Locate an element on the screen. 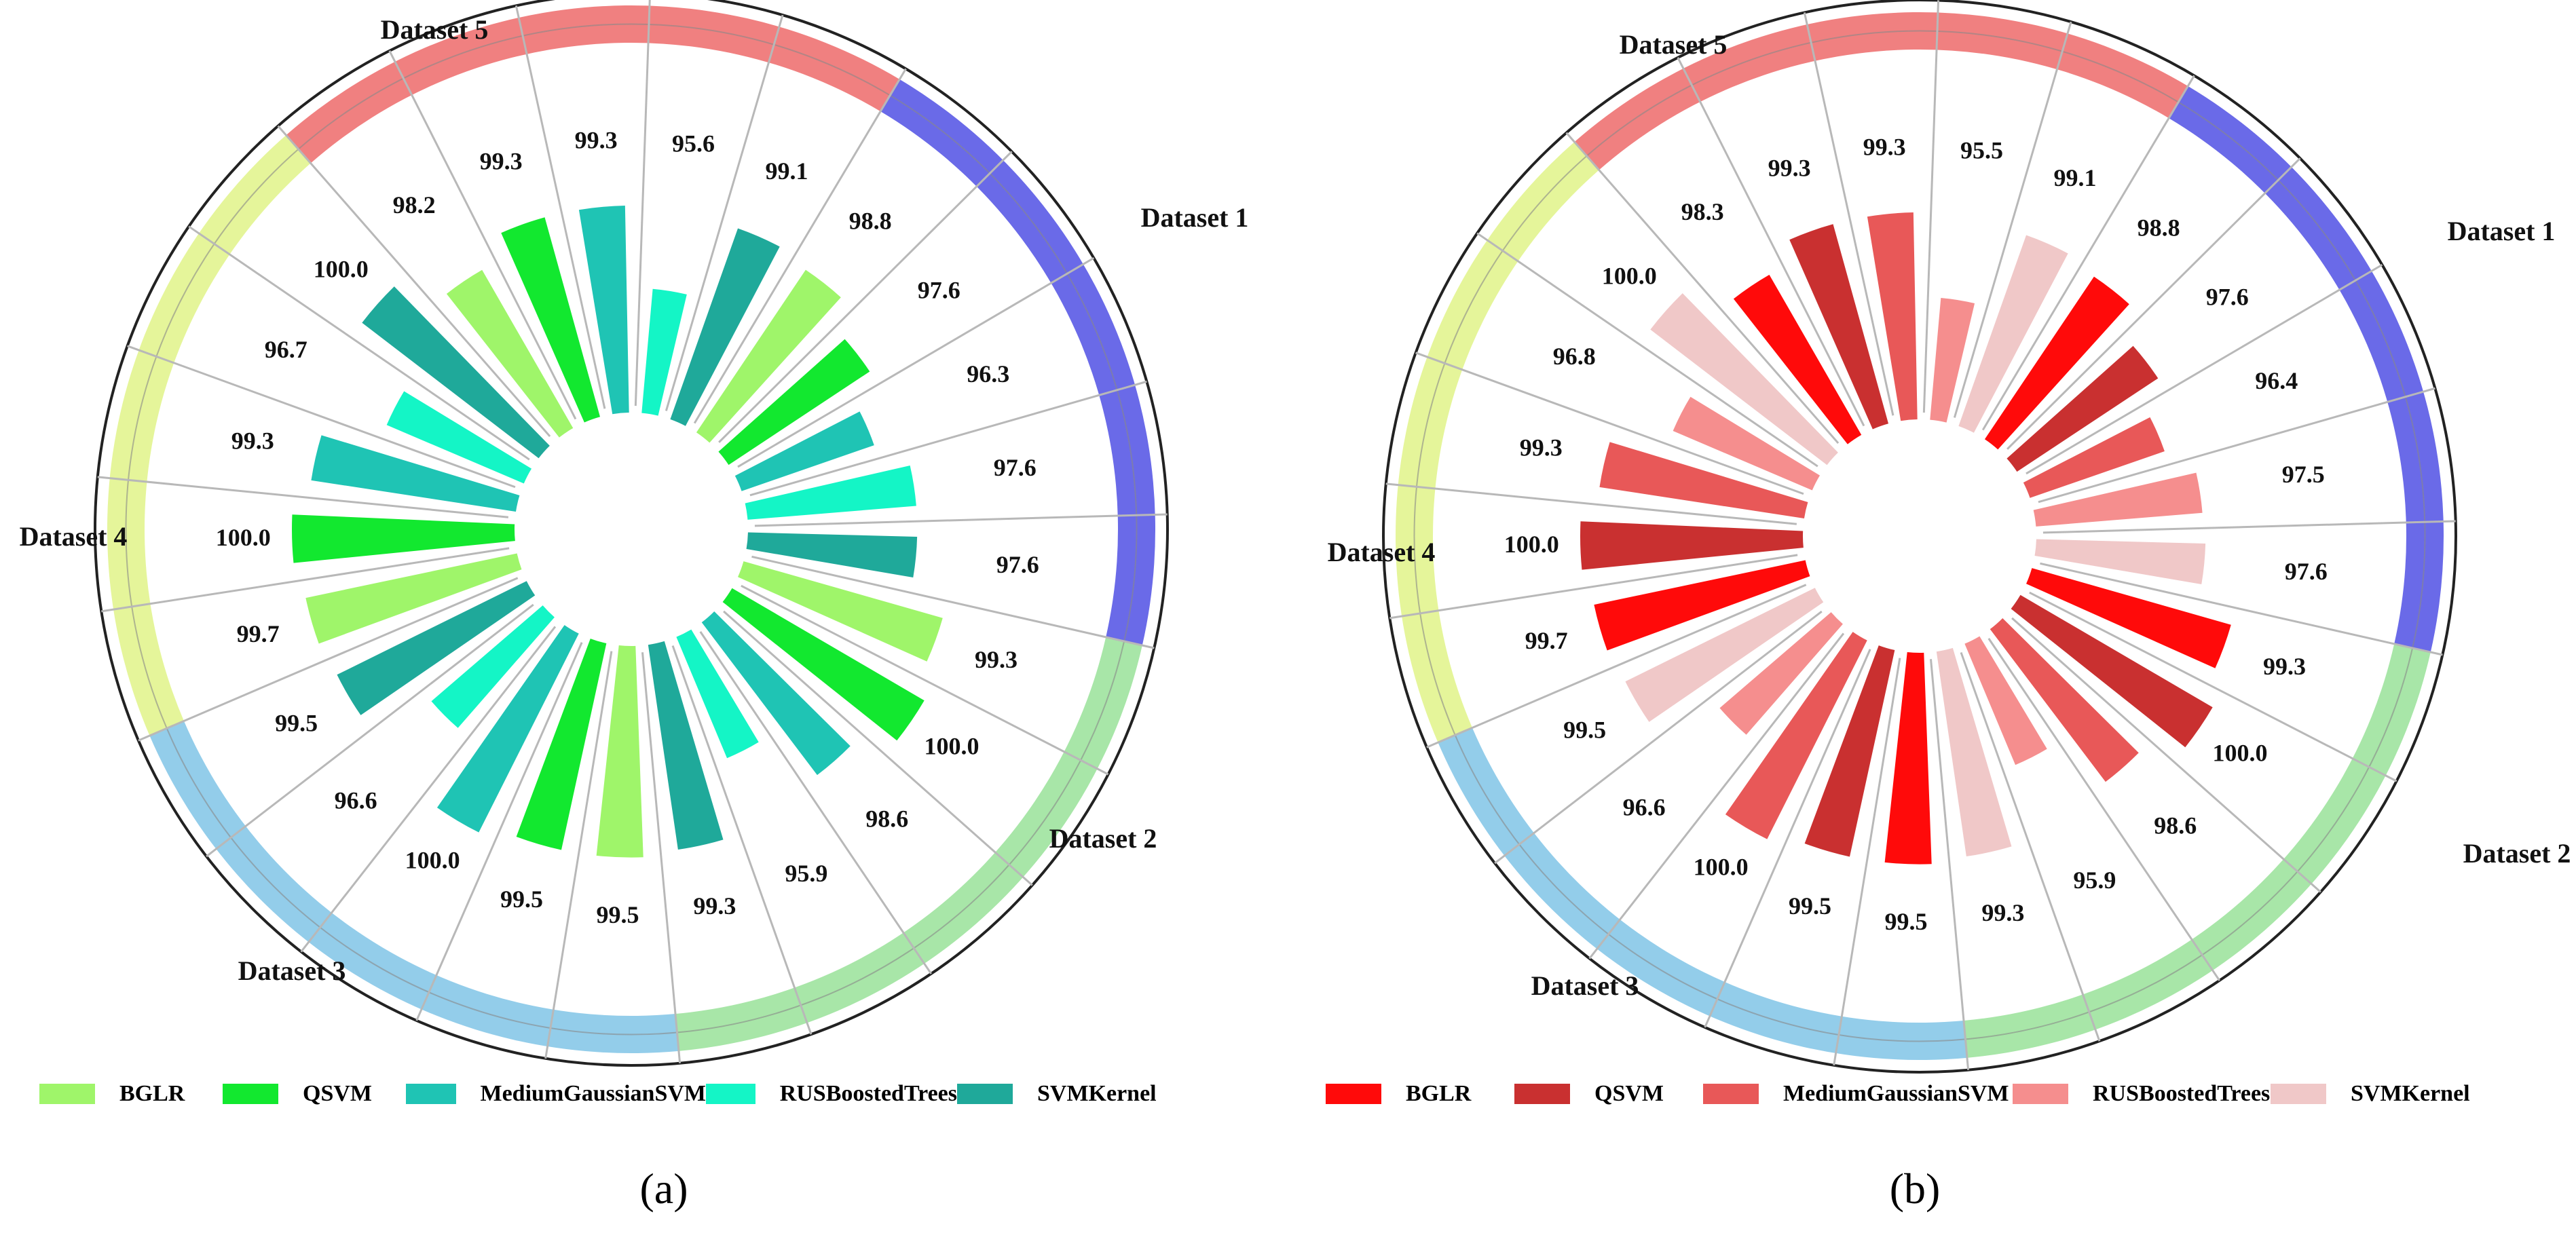 Image resolution: width=2576 pixels, height=1233 pixels. value-label-dataset-5-mediumgaussiansvm: 96.4 is located at coordinates (2276, 380).